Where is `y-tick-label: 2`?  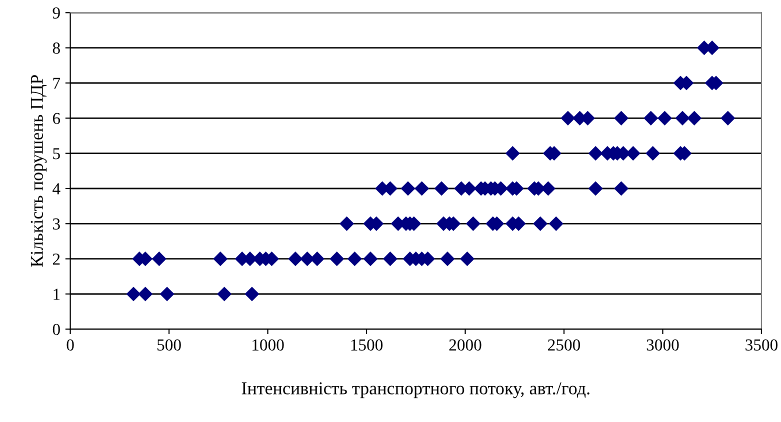
y-tick-label: 2 is located at coordinates (56, 259).